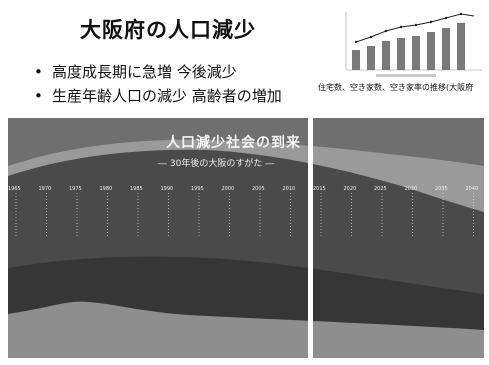 The height and width of the screenshot is (365, 489). I want to click on year-label: 1985, so click(136, 189).